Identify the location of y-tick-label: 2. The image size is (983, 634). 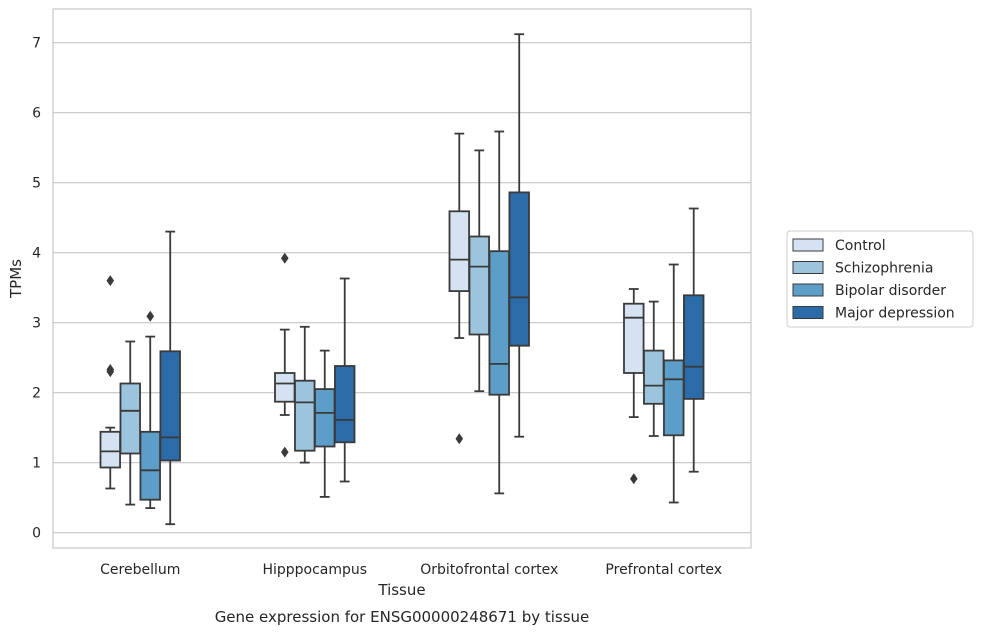
(36, 394).